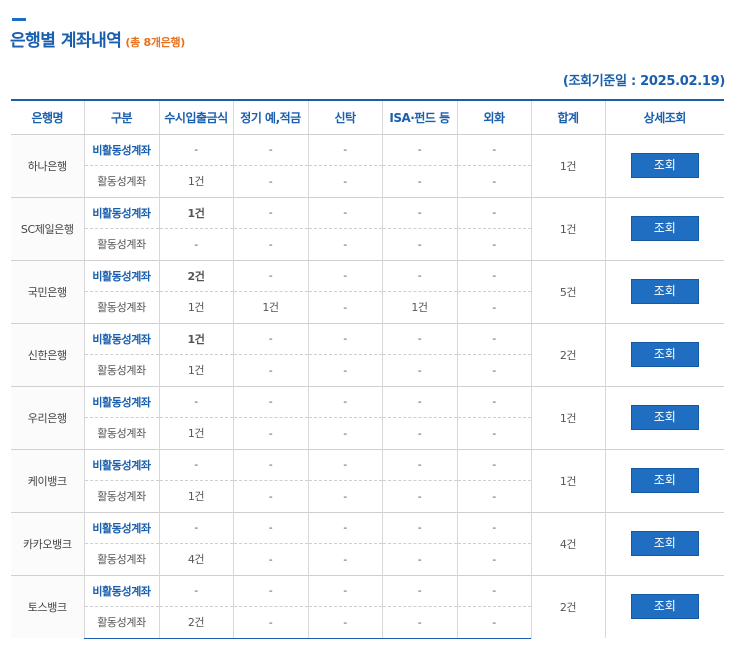 The width and height of the screenshot is (743, 658). I want to click on header-detail: 상세조회, so click(664, 117).